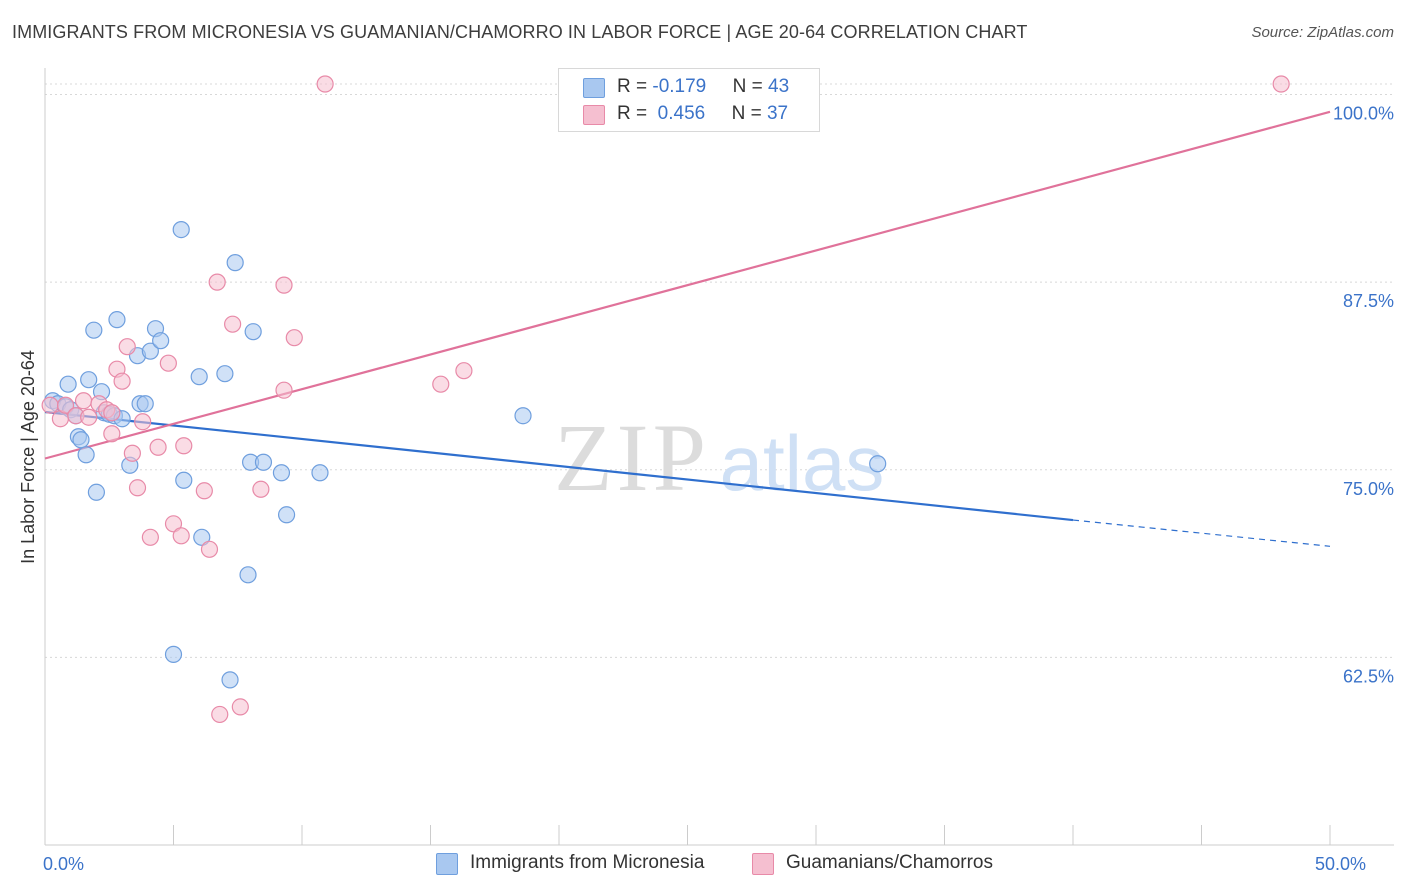  What do you see at coordinates (777, 113) in the screenshot?
I see `legend-n-value: 37` at bounding box center [777, 113].